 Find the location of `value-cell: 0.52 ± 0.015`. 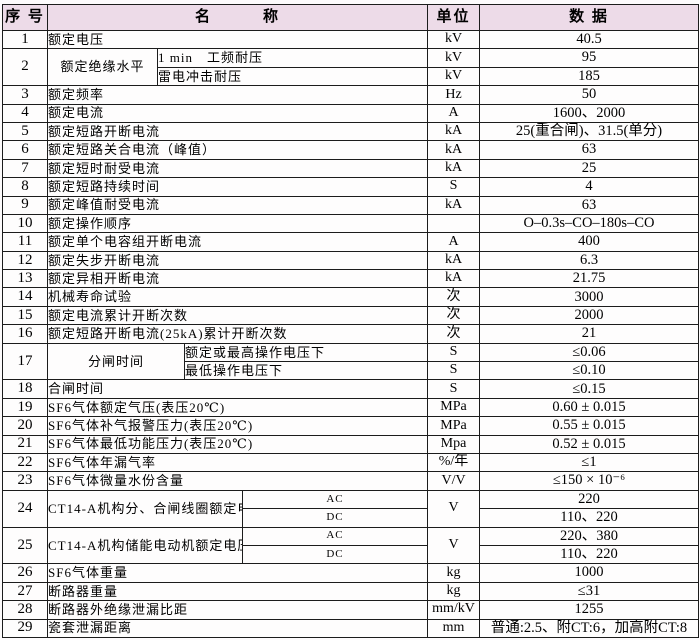

value-cell: 0.52 ± 0.015 is located at coordinates (589, 444).